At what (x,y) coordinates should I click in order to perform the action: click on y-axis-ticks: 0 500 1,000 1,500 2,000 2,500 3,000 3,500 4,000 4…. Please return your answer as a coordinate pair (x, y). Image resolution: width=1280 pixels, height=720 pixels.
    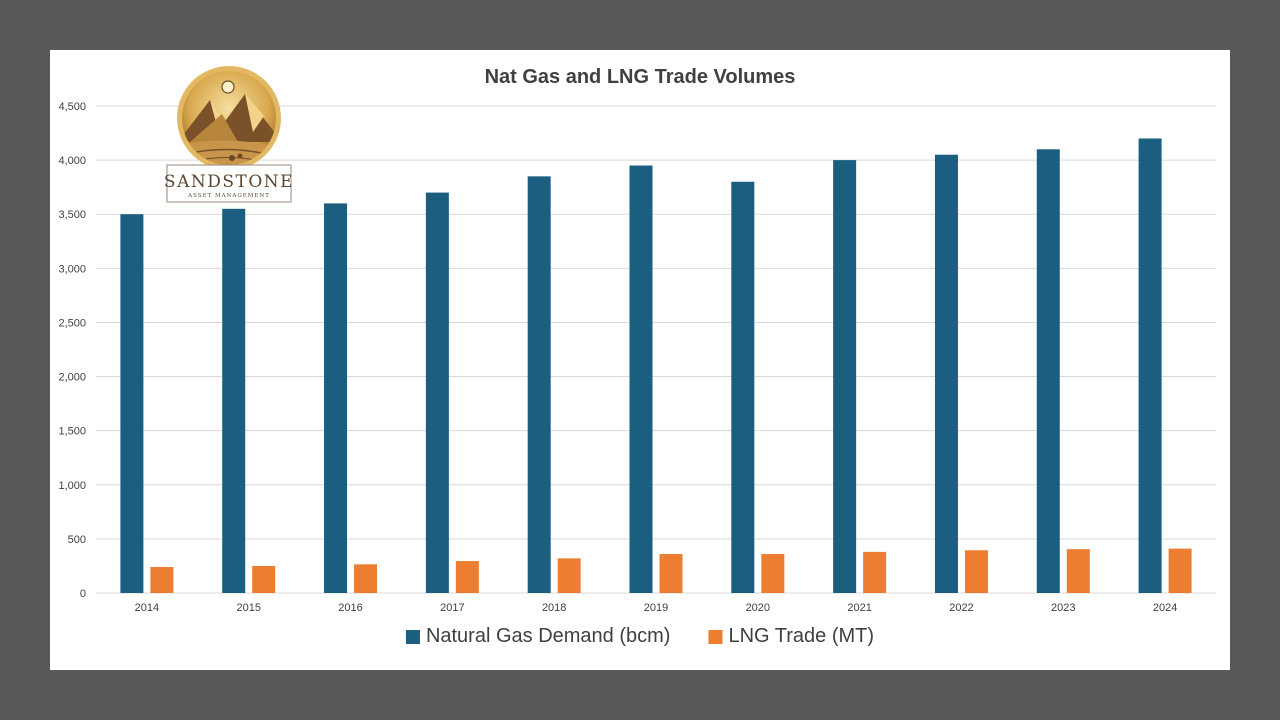
    Looking at the image, I should click on (72, 350).